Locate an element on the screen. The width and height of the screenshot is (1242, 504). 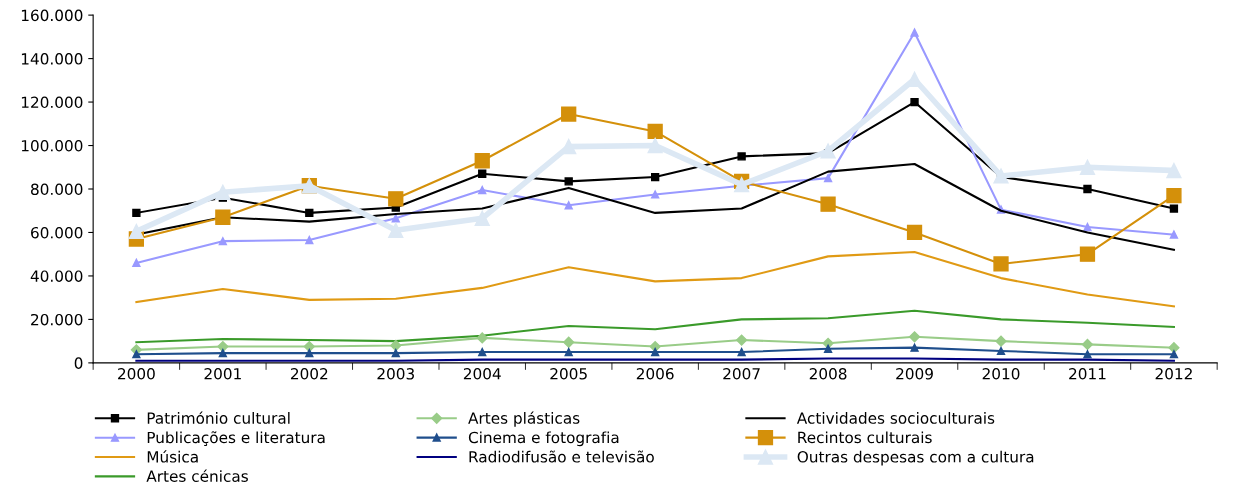
y-tick-label: 20.000 is located at coordinates (57, 319).